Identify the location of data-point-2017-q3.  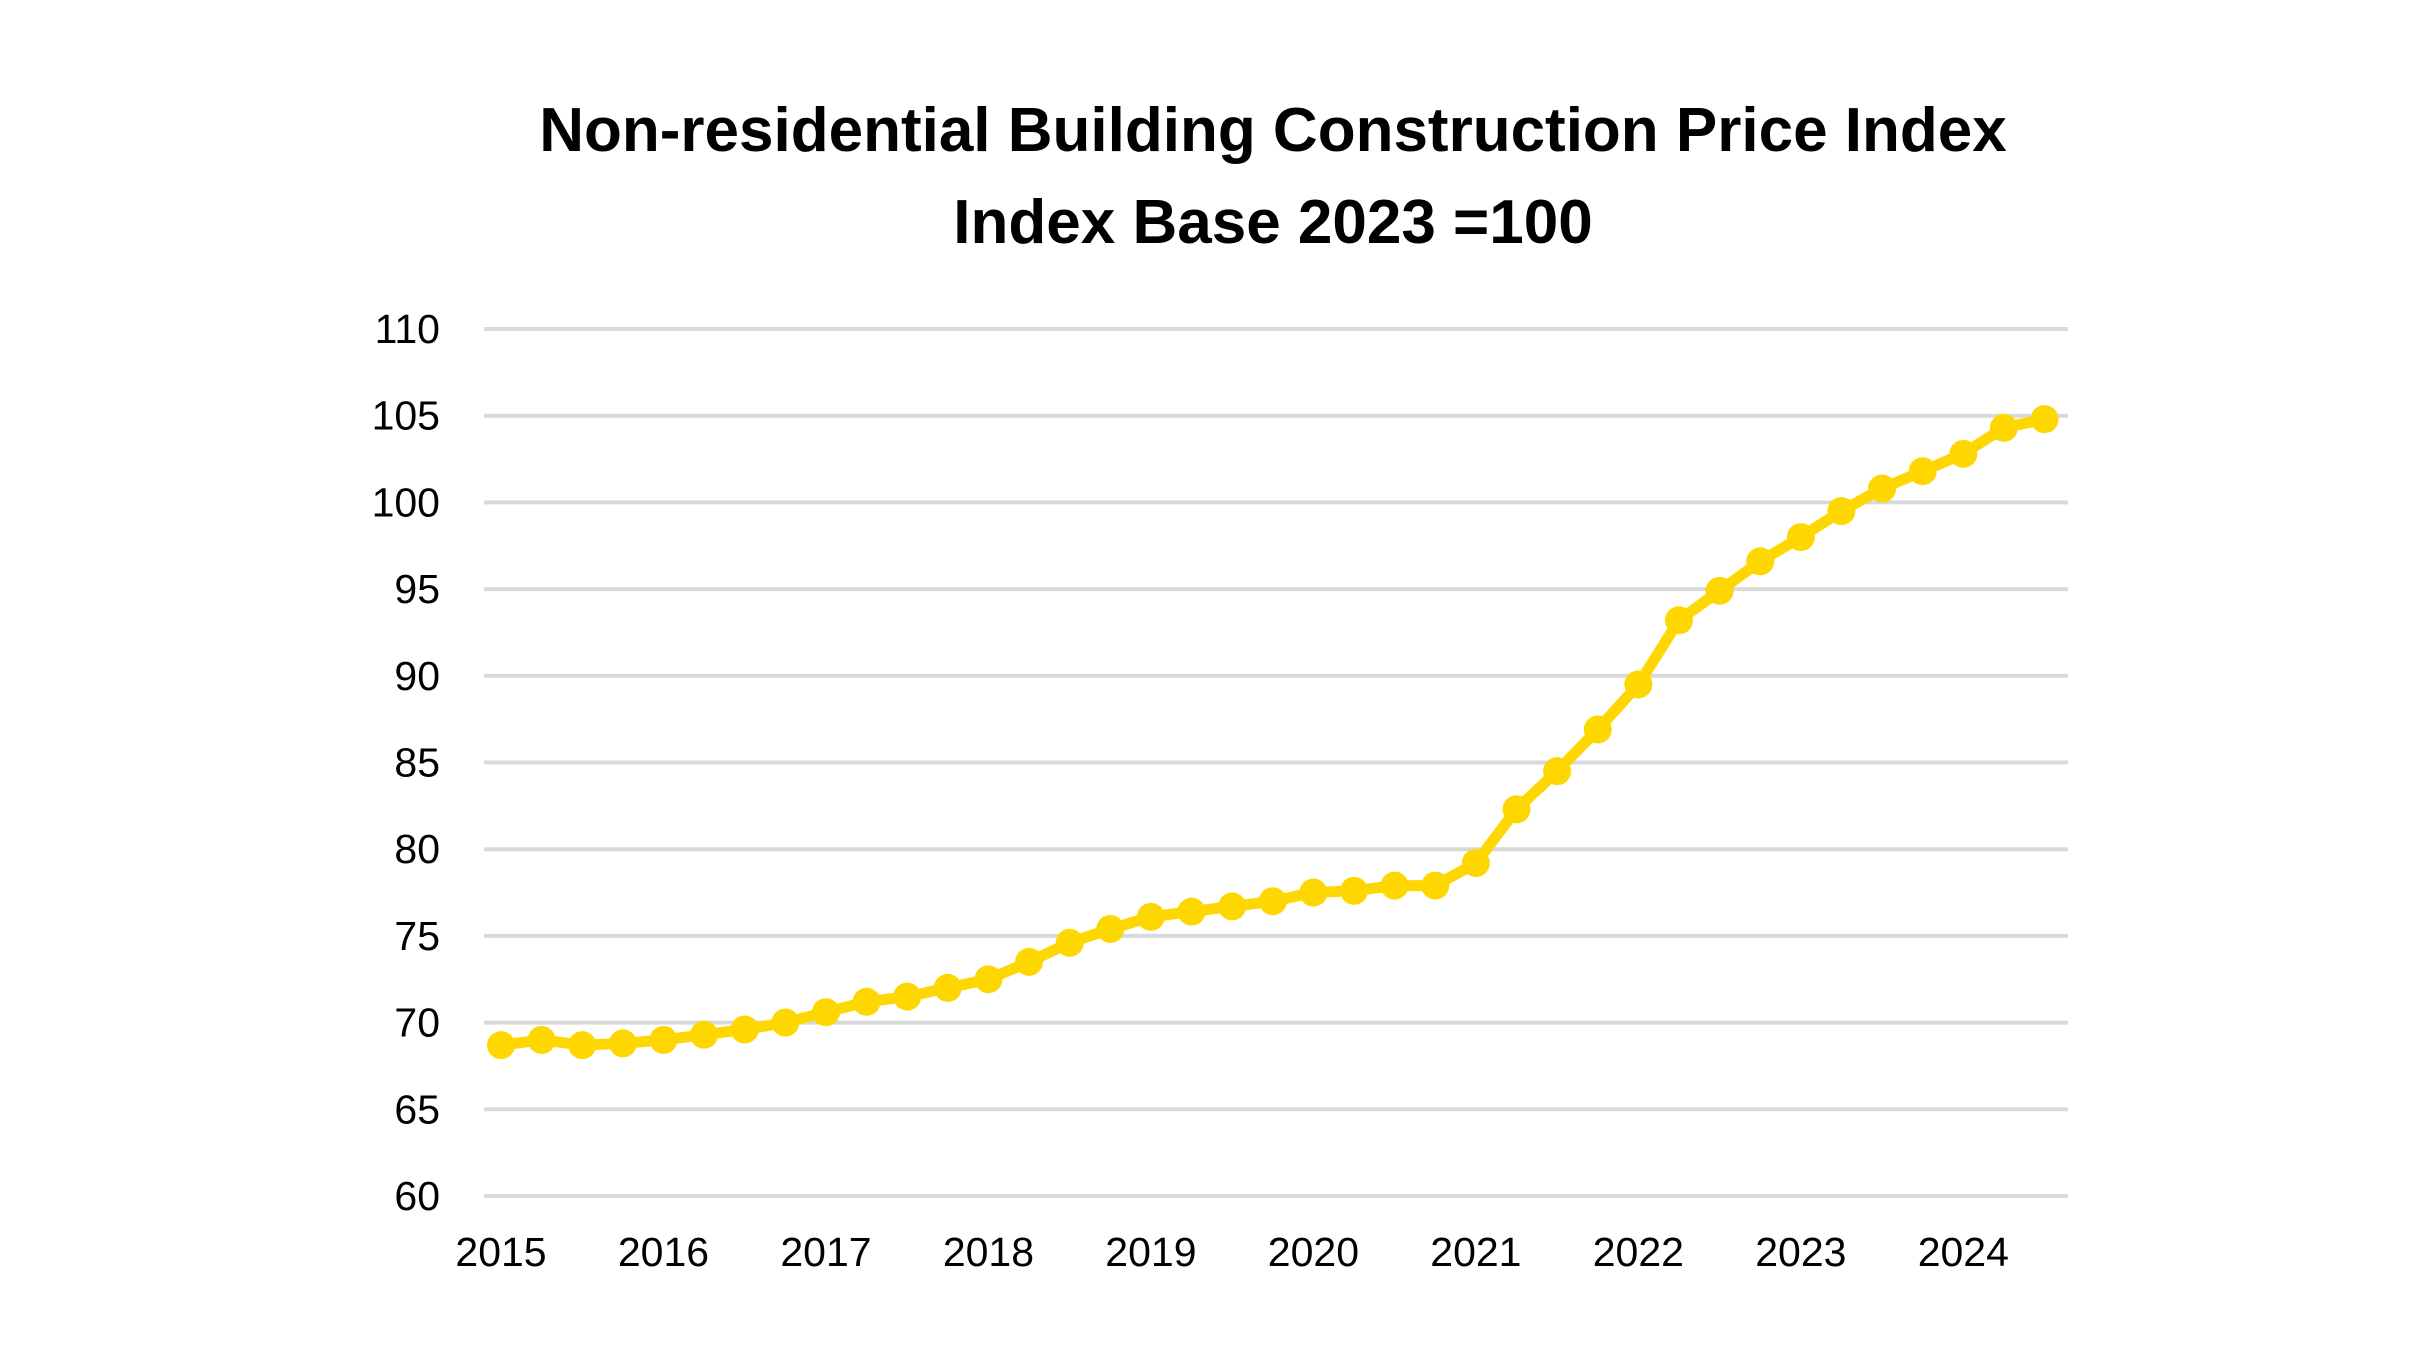
(907, 996).